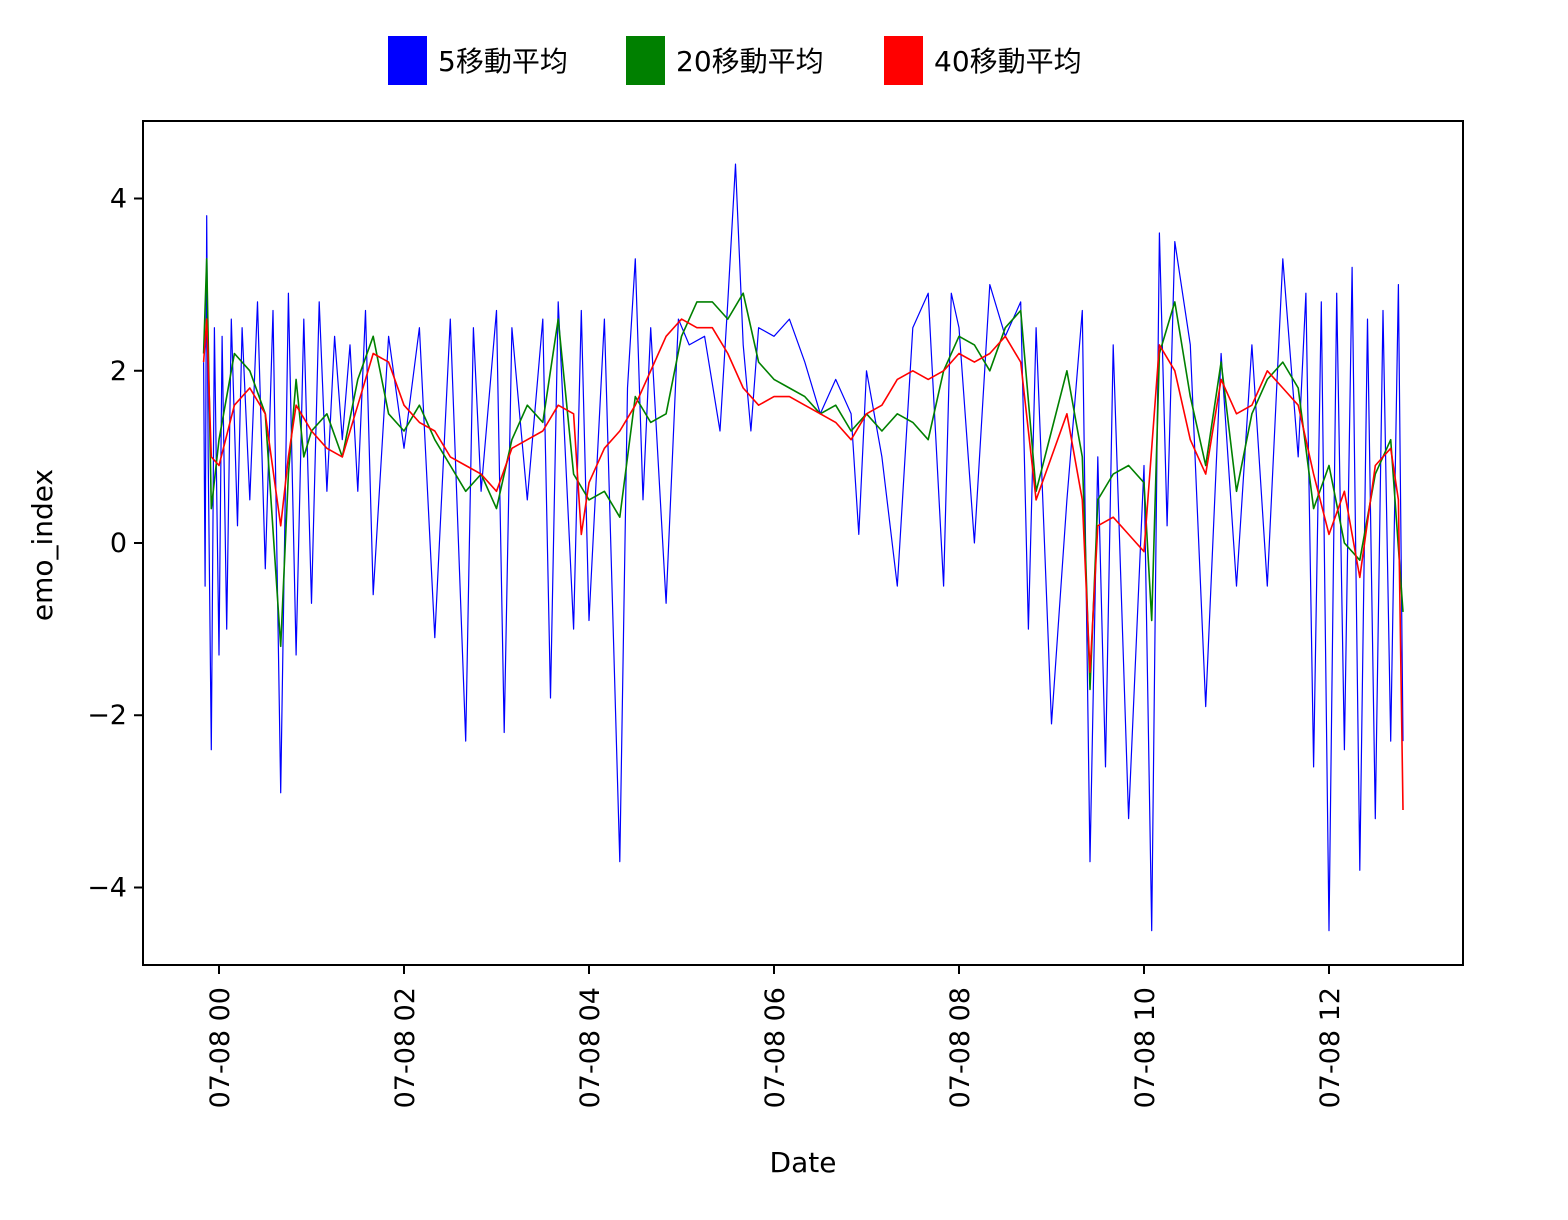  Describe the element at coordinates (118, 371) in the screenshot. I see `y-tick-label: 2` at that location.